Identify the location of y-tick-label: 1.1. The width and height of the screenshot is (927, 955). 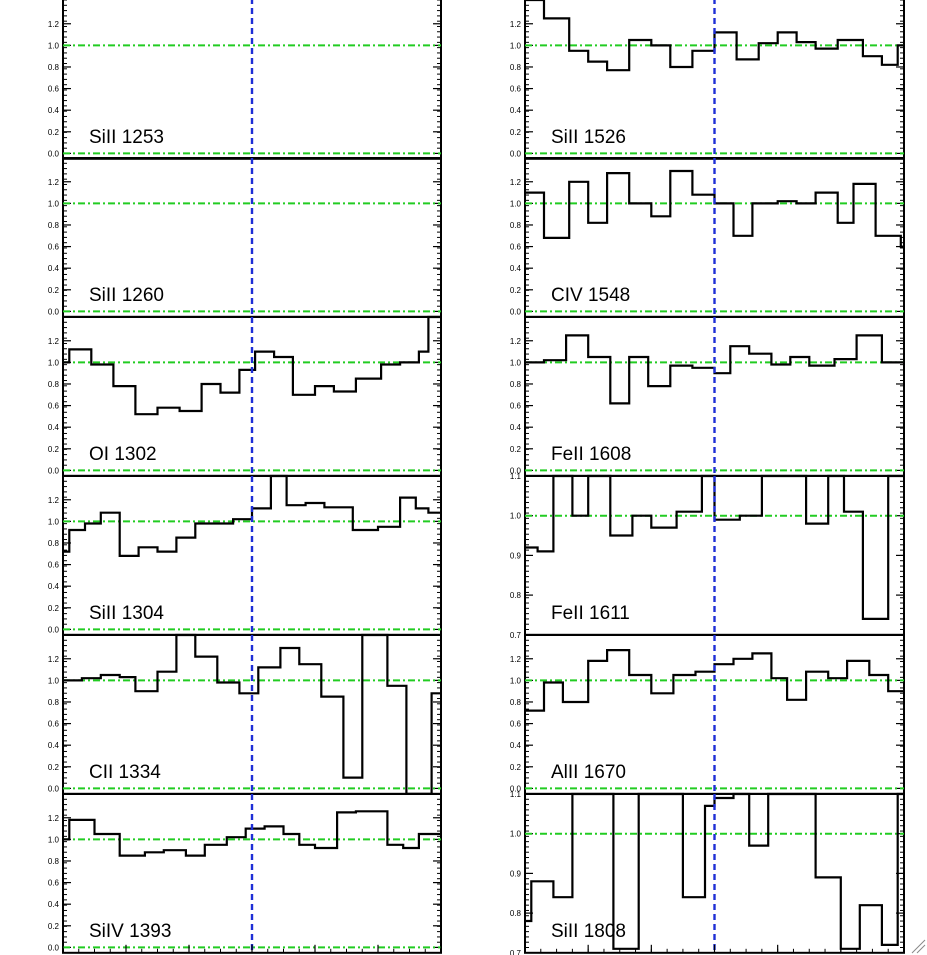
(516, 794).